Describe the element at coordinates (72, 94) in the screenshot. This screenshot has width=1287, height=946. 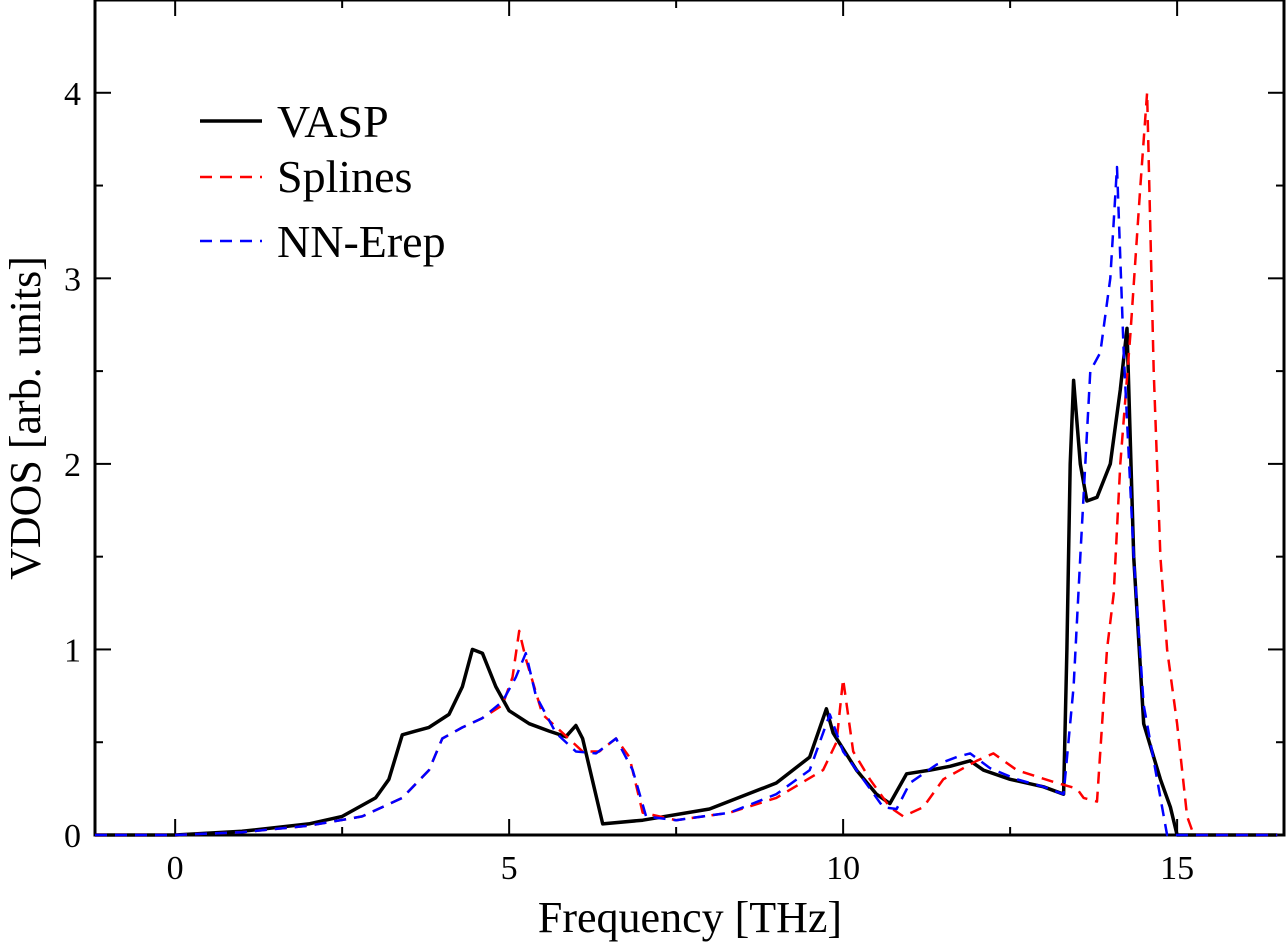
I see `y-tick-label: 4` at that location.